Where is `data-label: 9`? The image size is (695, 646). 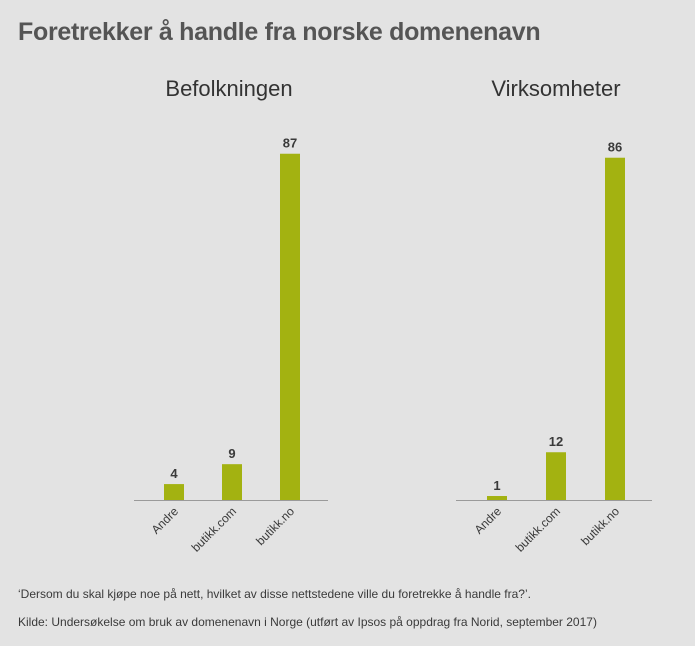
data-label: 9 is located at coordinates (231, 453).